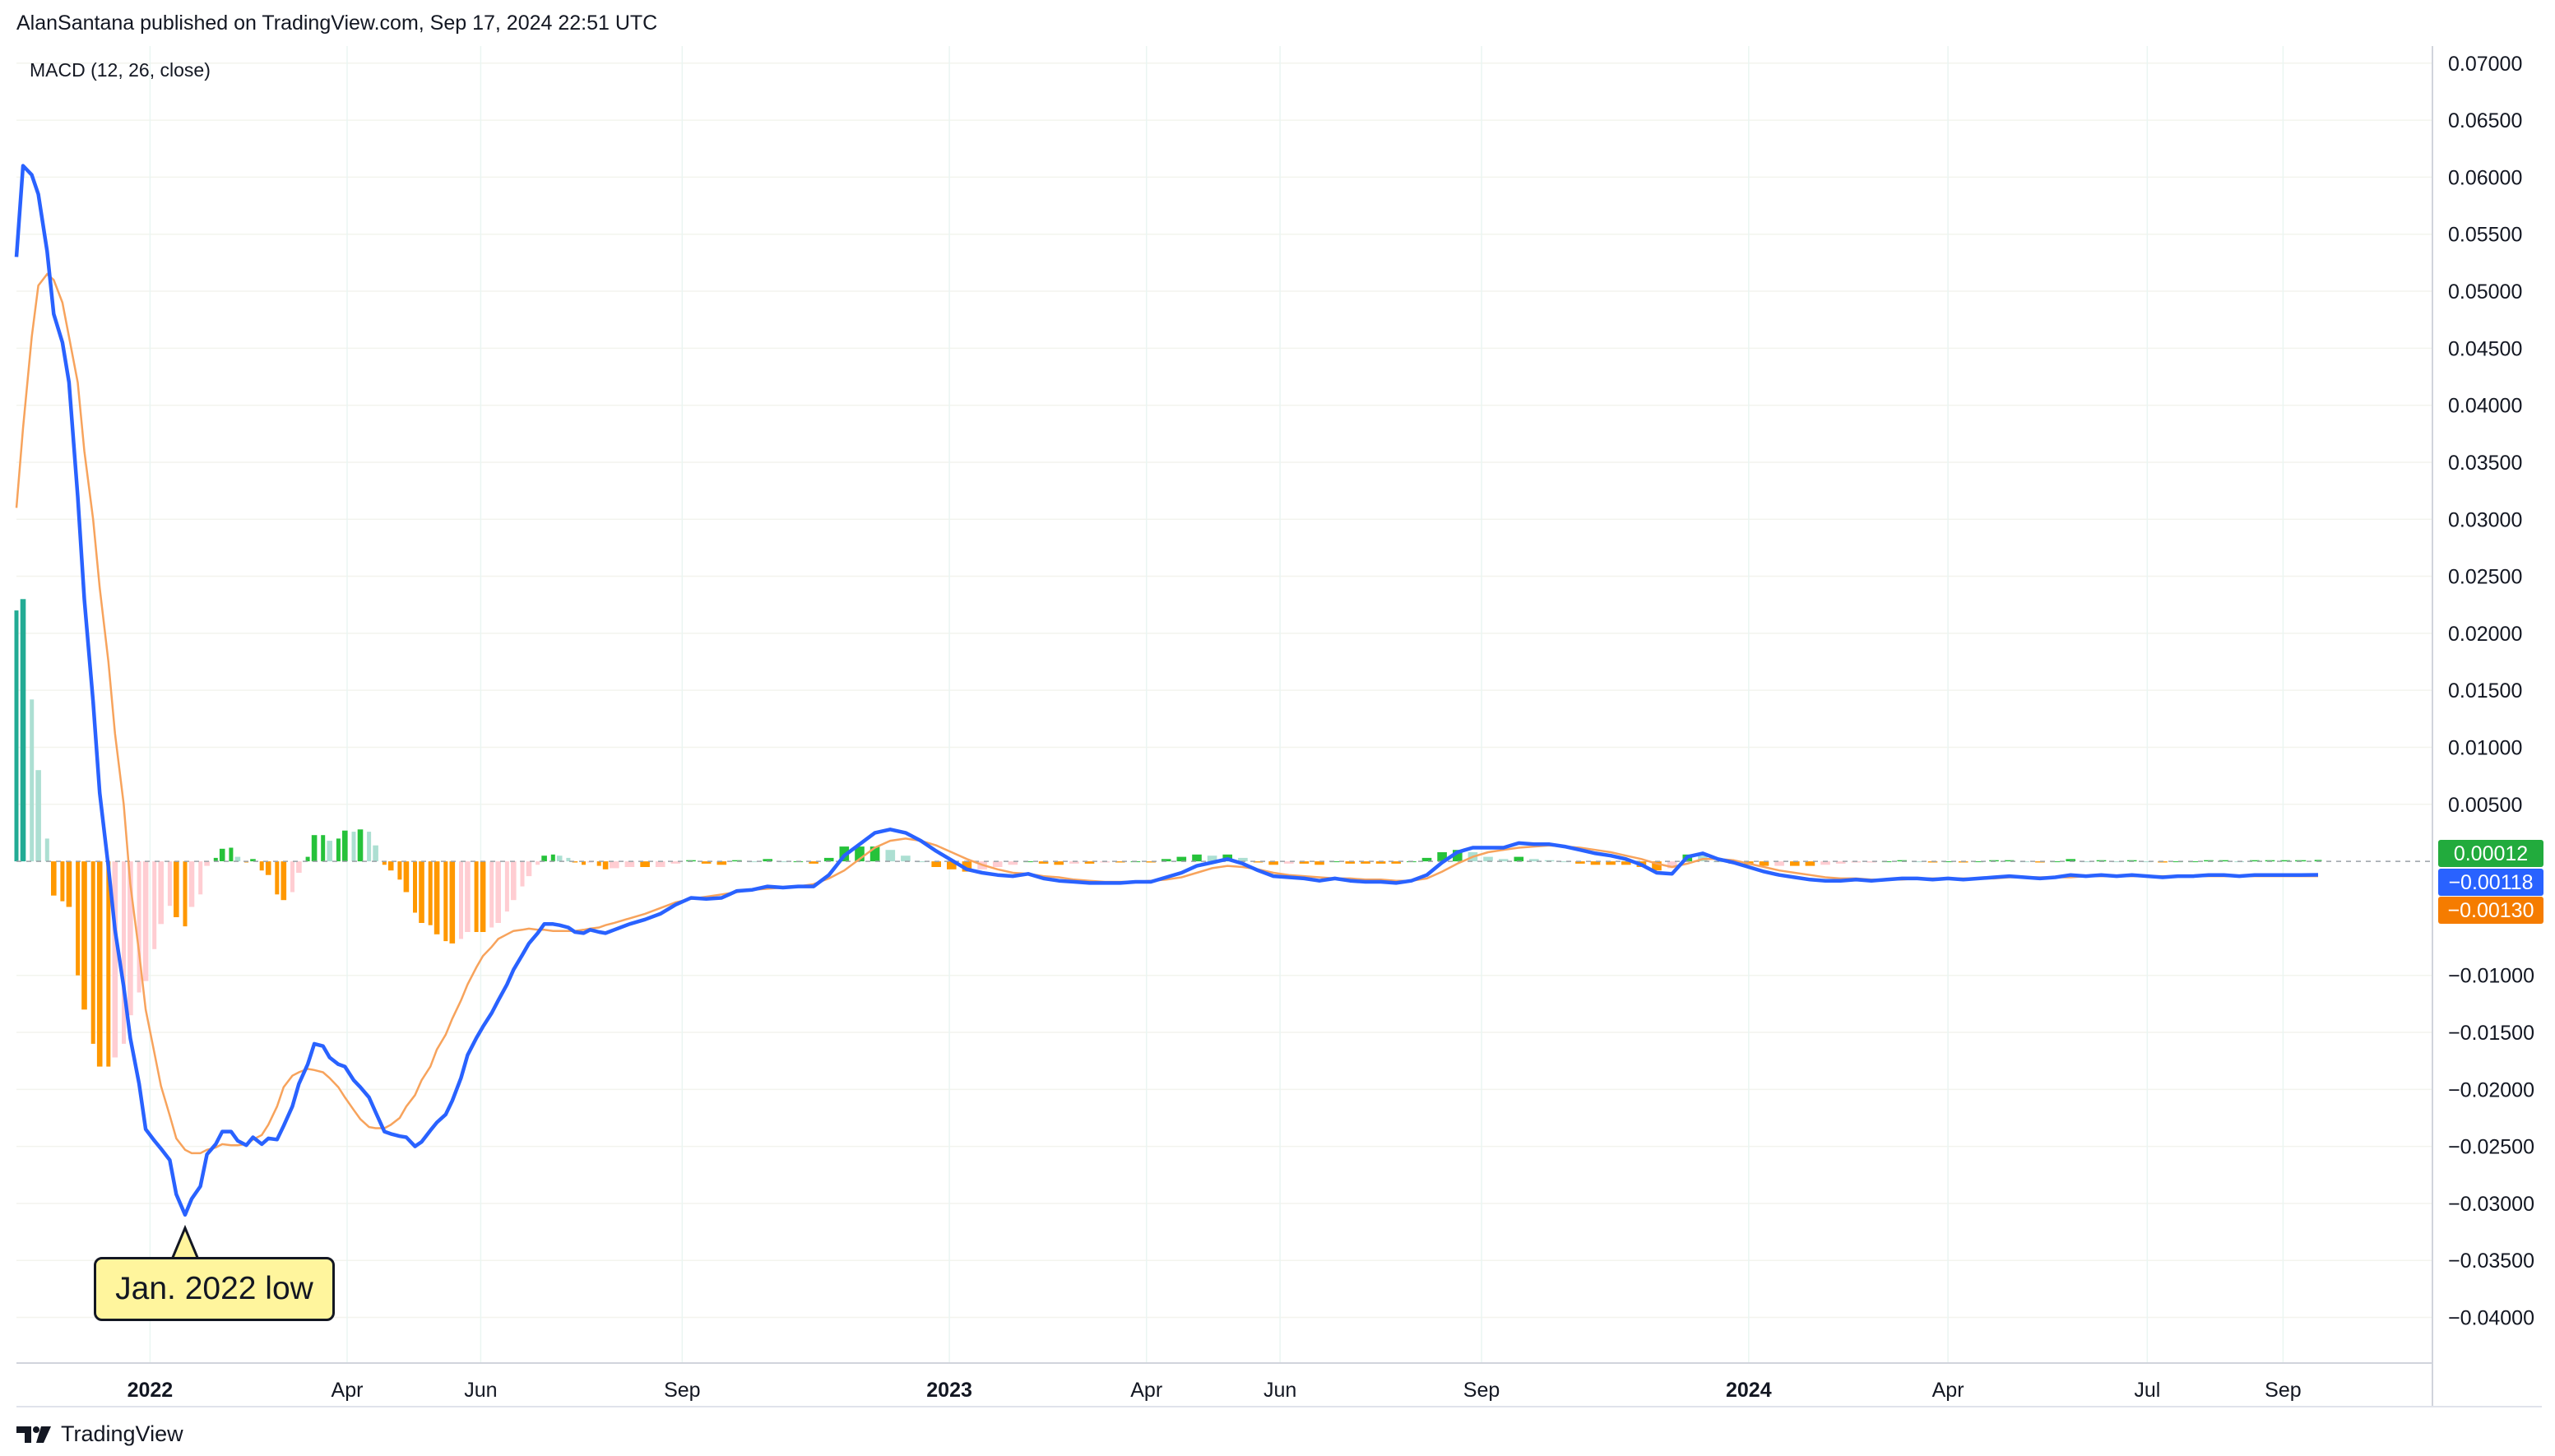  I want to click on tradingview-brand: TradingView, so click(99, 1434).